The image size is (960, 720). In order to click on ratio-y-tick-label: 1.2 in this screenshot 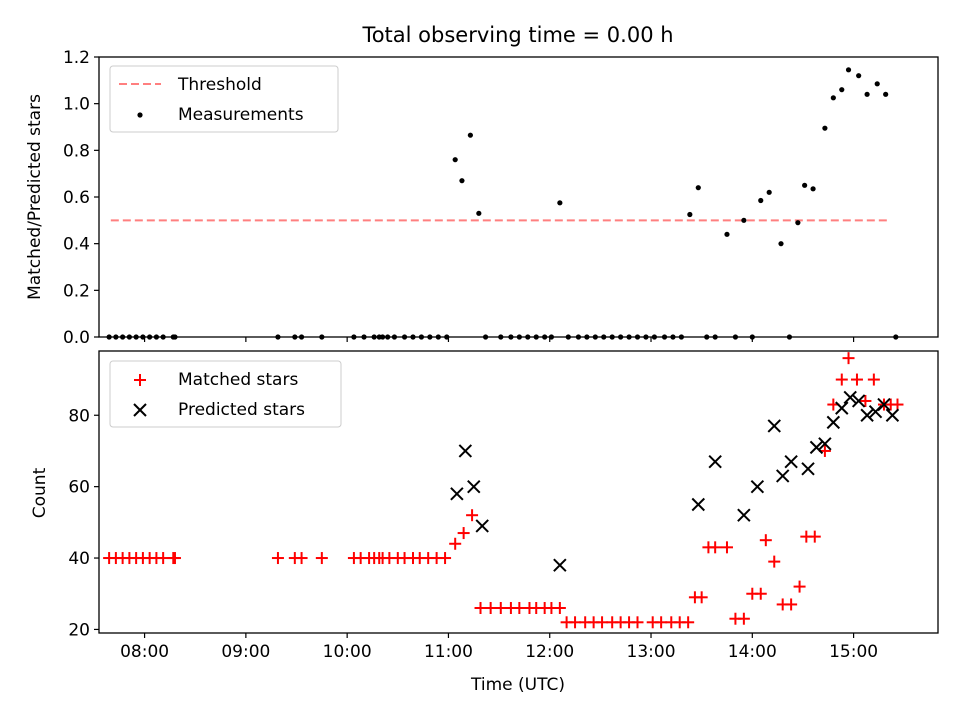, I will do `click(76, 58)`.